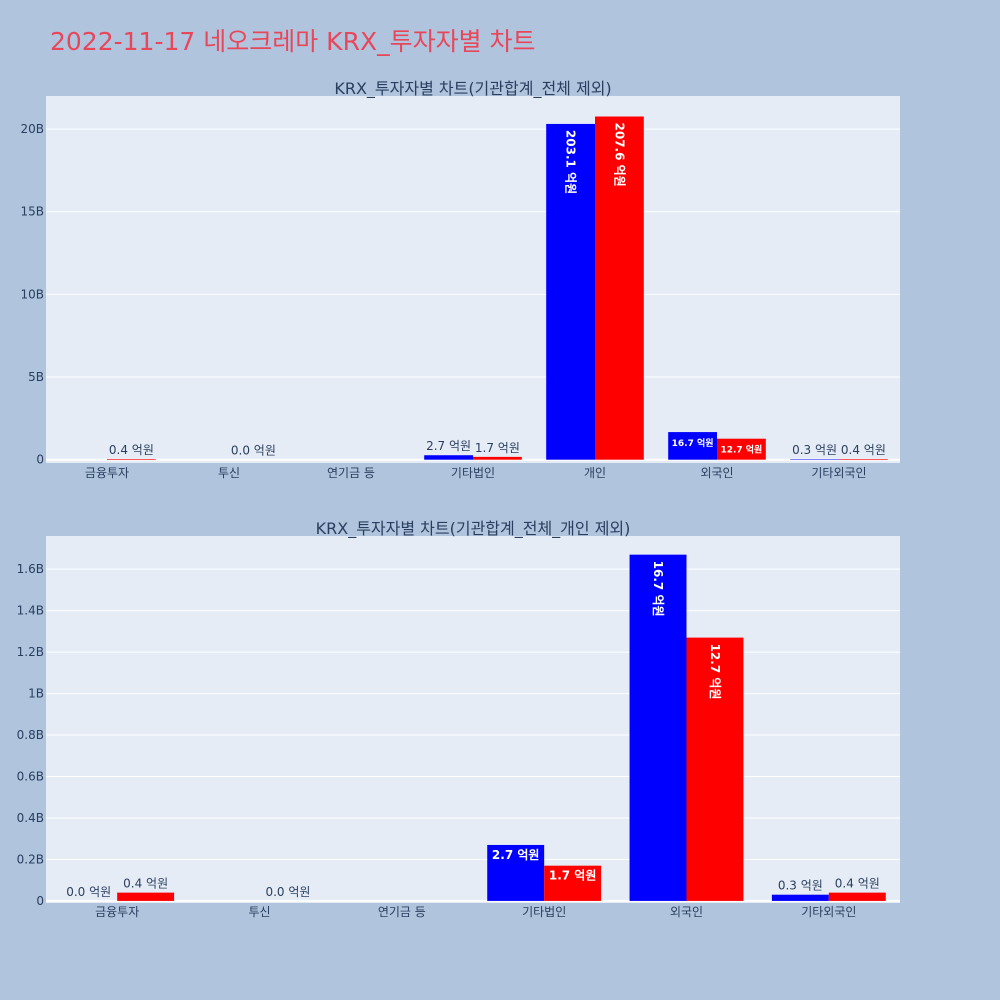  Describe the element at coordinates (571, 162) in the screenshot. I see `data-label: 203.1 억원` at that location.